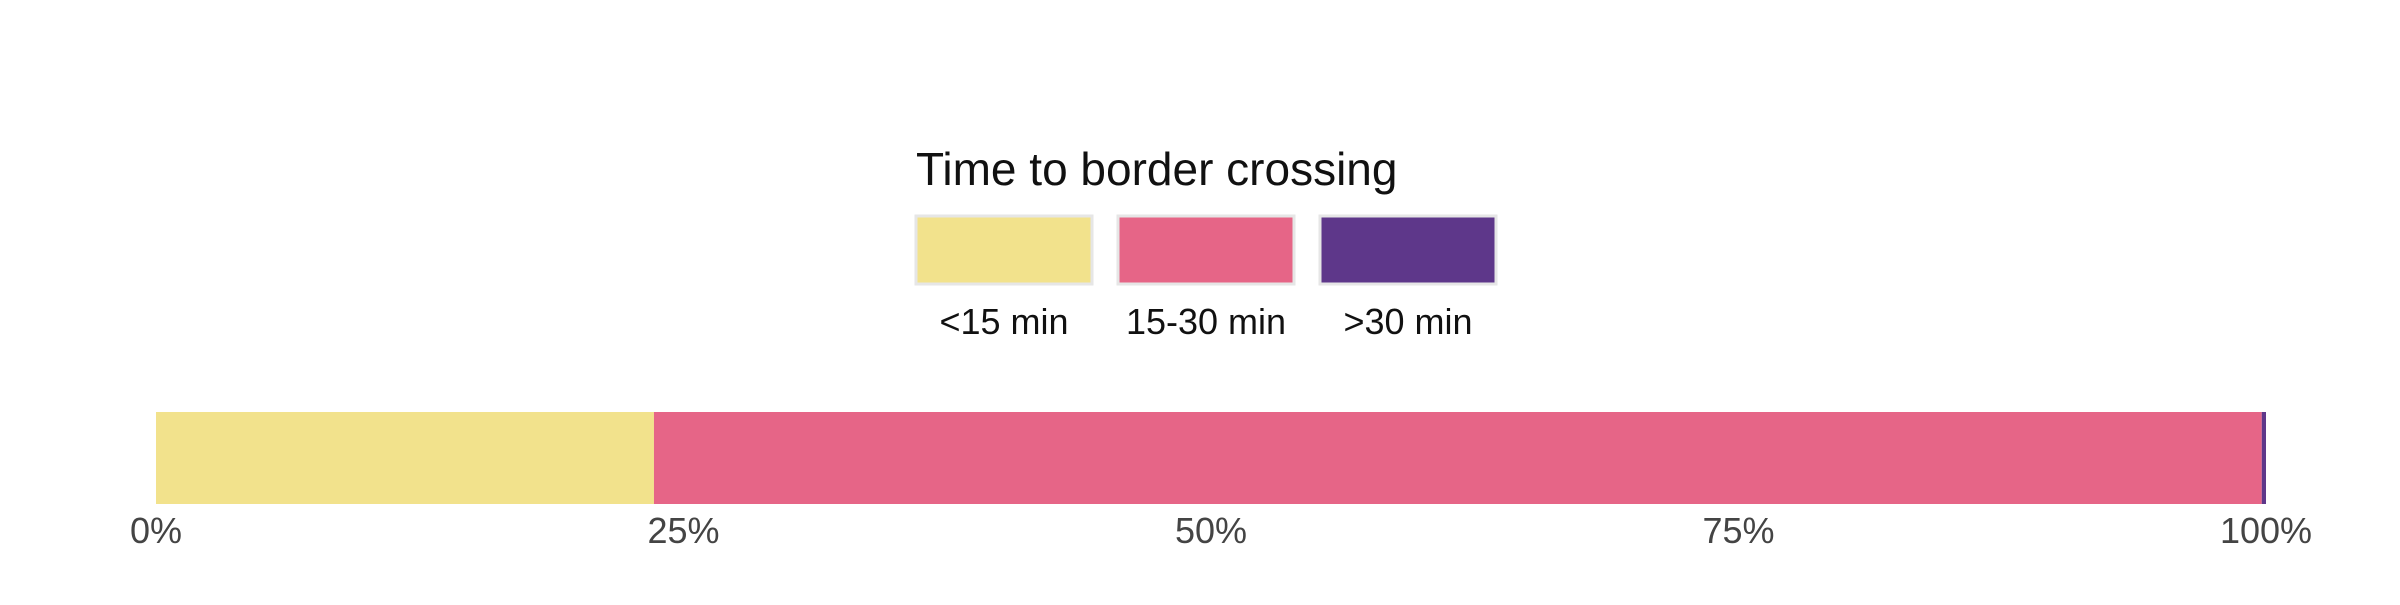 The width and height of the screenshot is (2400, 605). Describe the element at coordinates (1156, 169) in the screenshot. I see `legend-title: Time to border crossing` at that location.